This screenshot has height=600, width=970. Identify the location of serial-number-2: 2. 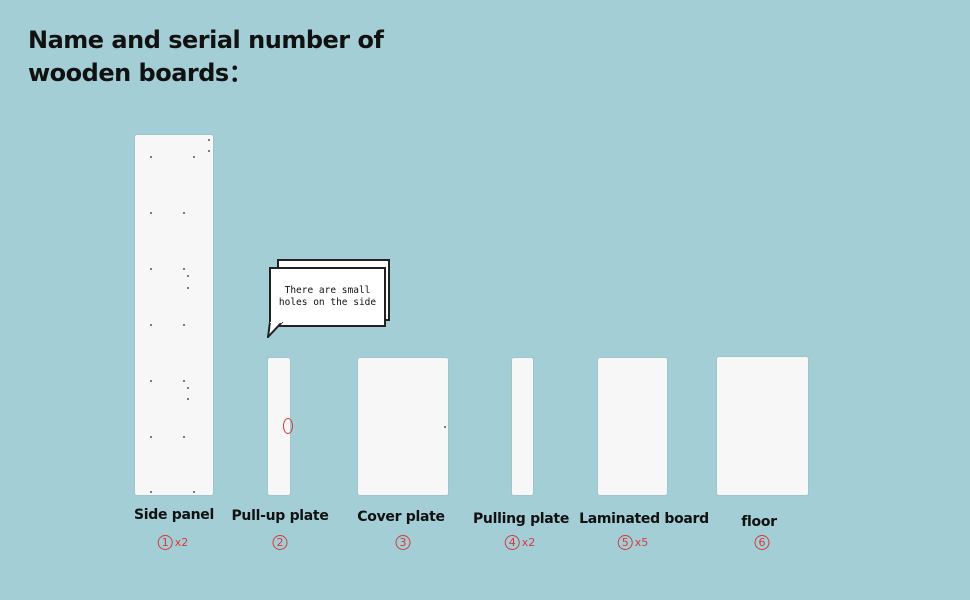
(280, 542).